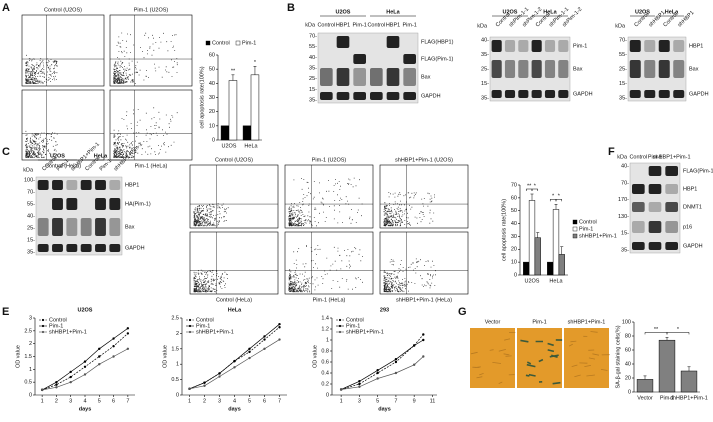  What do you see at coordinates (530, 69) in the screenshot?
I see `blot-membrane` at bounding box center [530, 69].